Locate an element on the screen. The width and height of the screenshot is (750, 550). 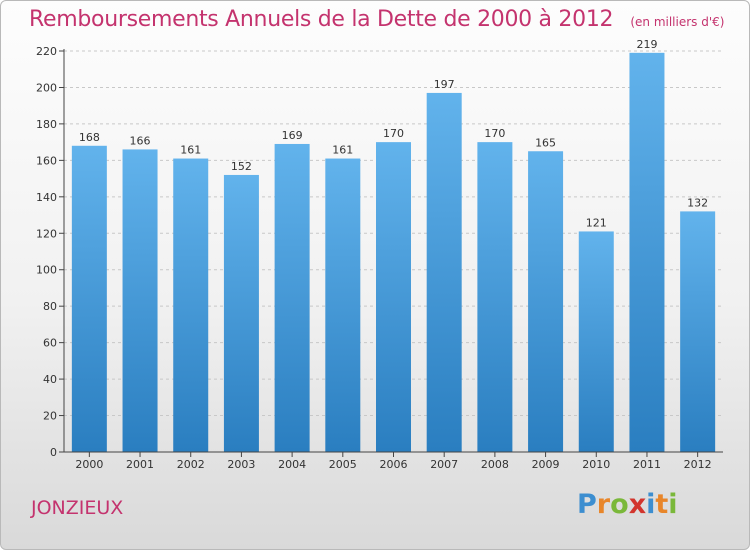
brand-letter: o is located at coordinates (619, 504).